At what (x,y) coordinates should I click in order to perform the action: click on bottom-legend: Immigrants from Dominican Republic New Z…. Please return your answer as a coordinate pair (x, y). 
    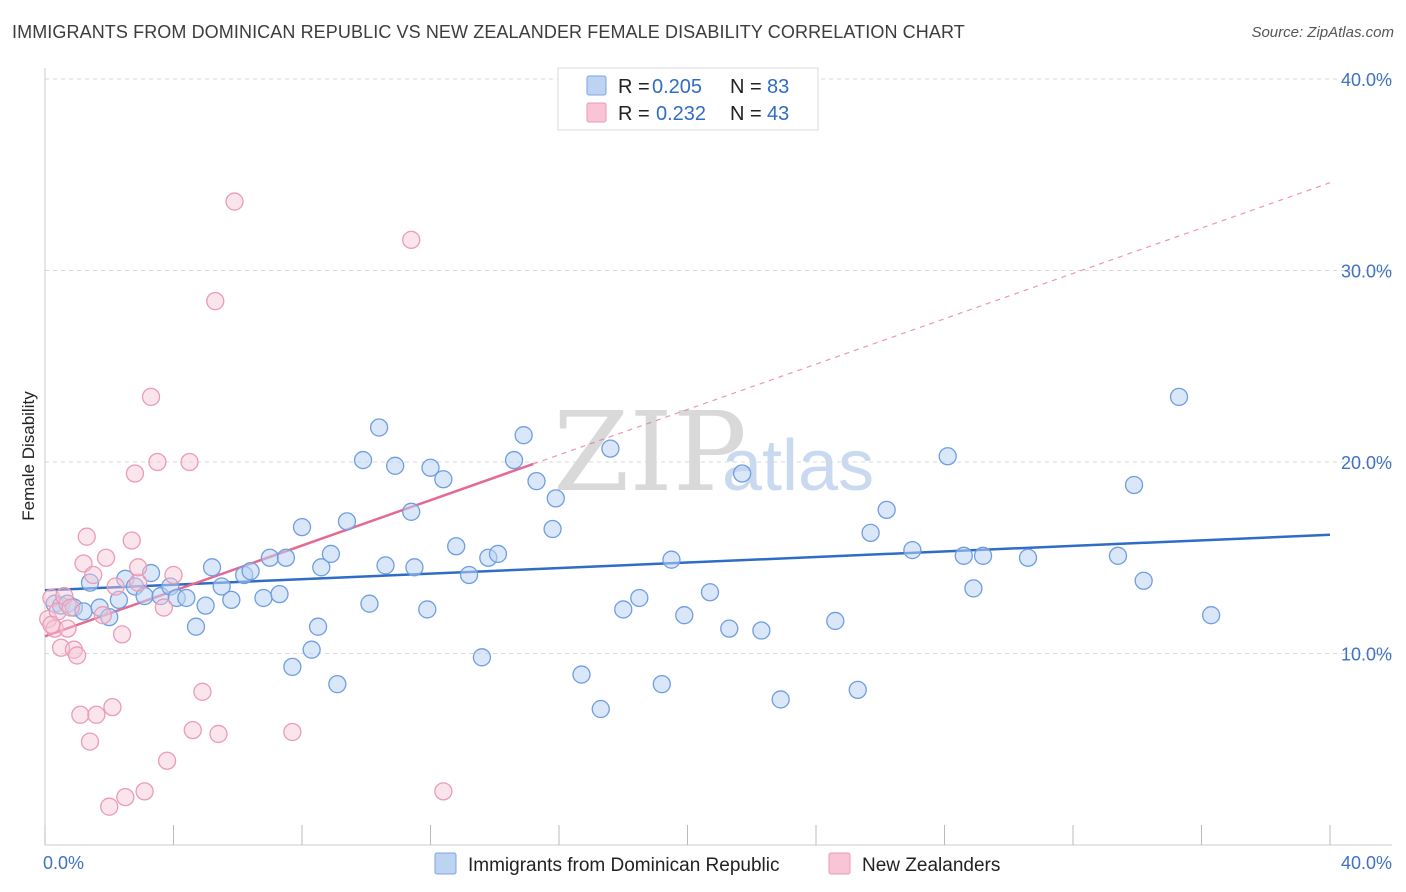
    Looking at the image, I should click on (717, 864).